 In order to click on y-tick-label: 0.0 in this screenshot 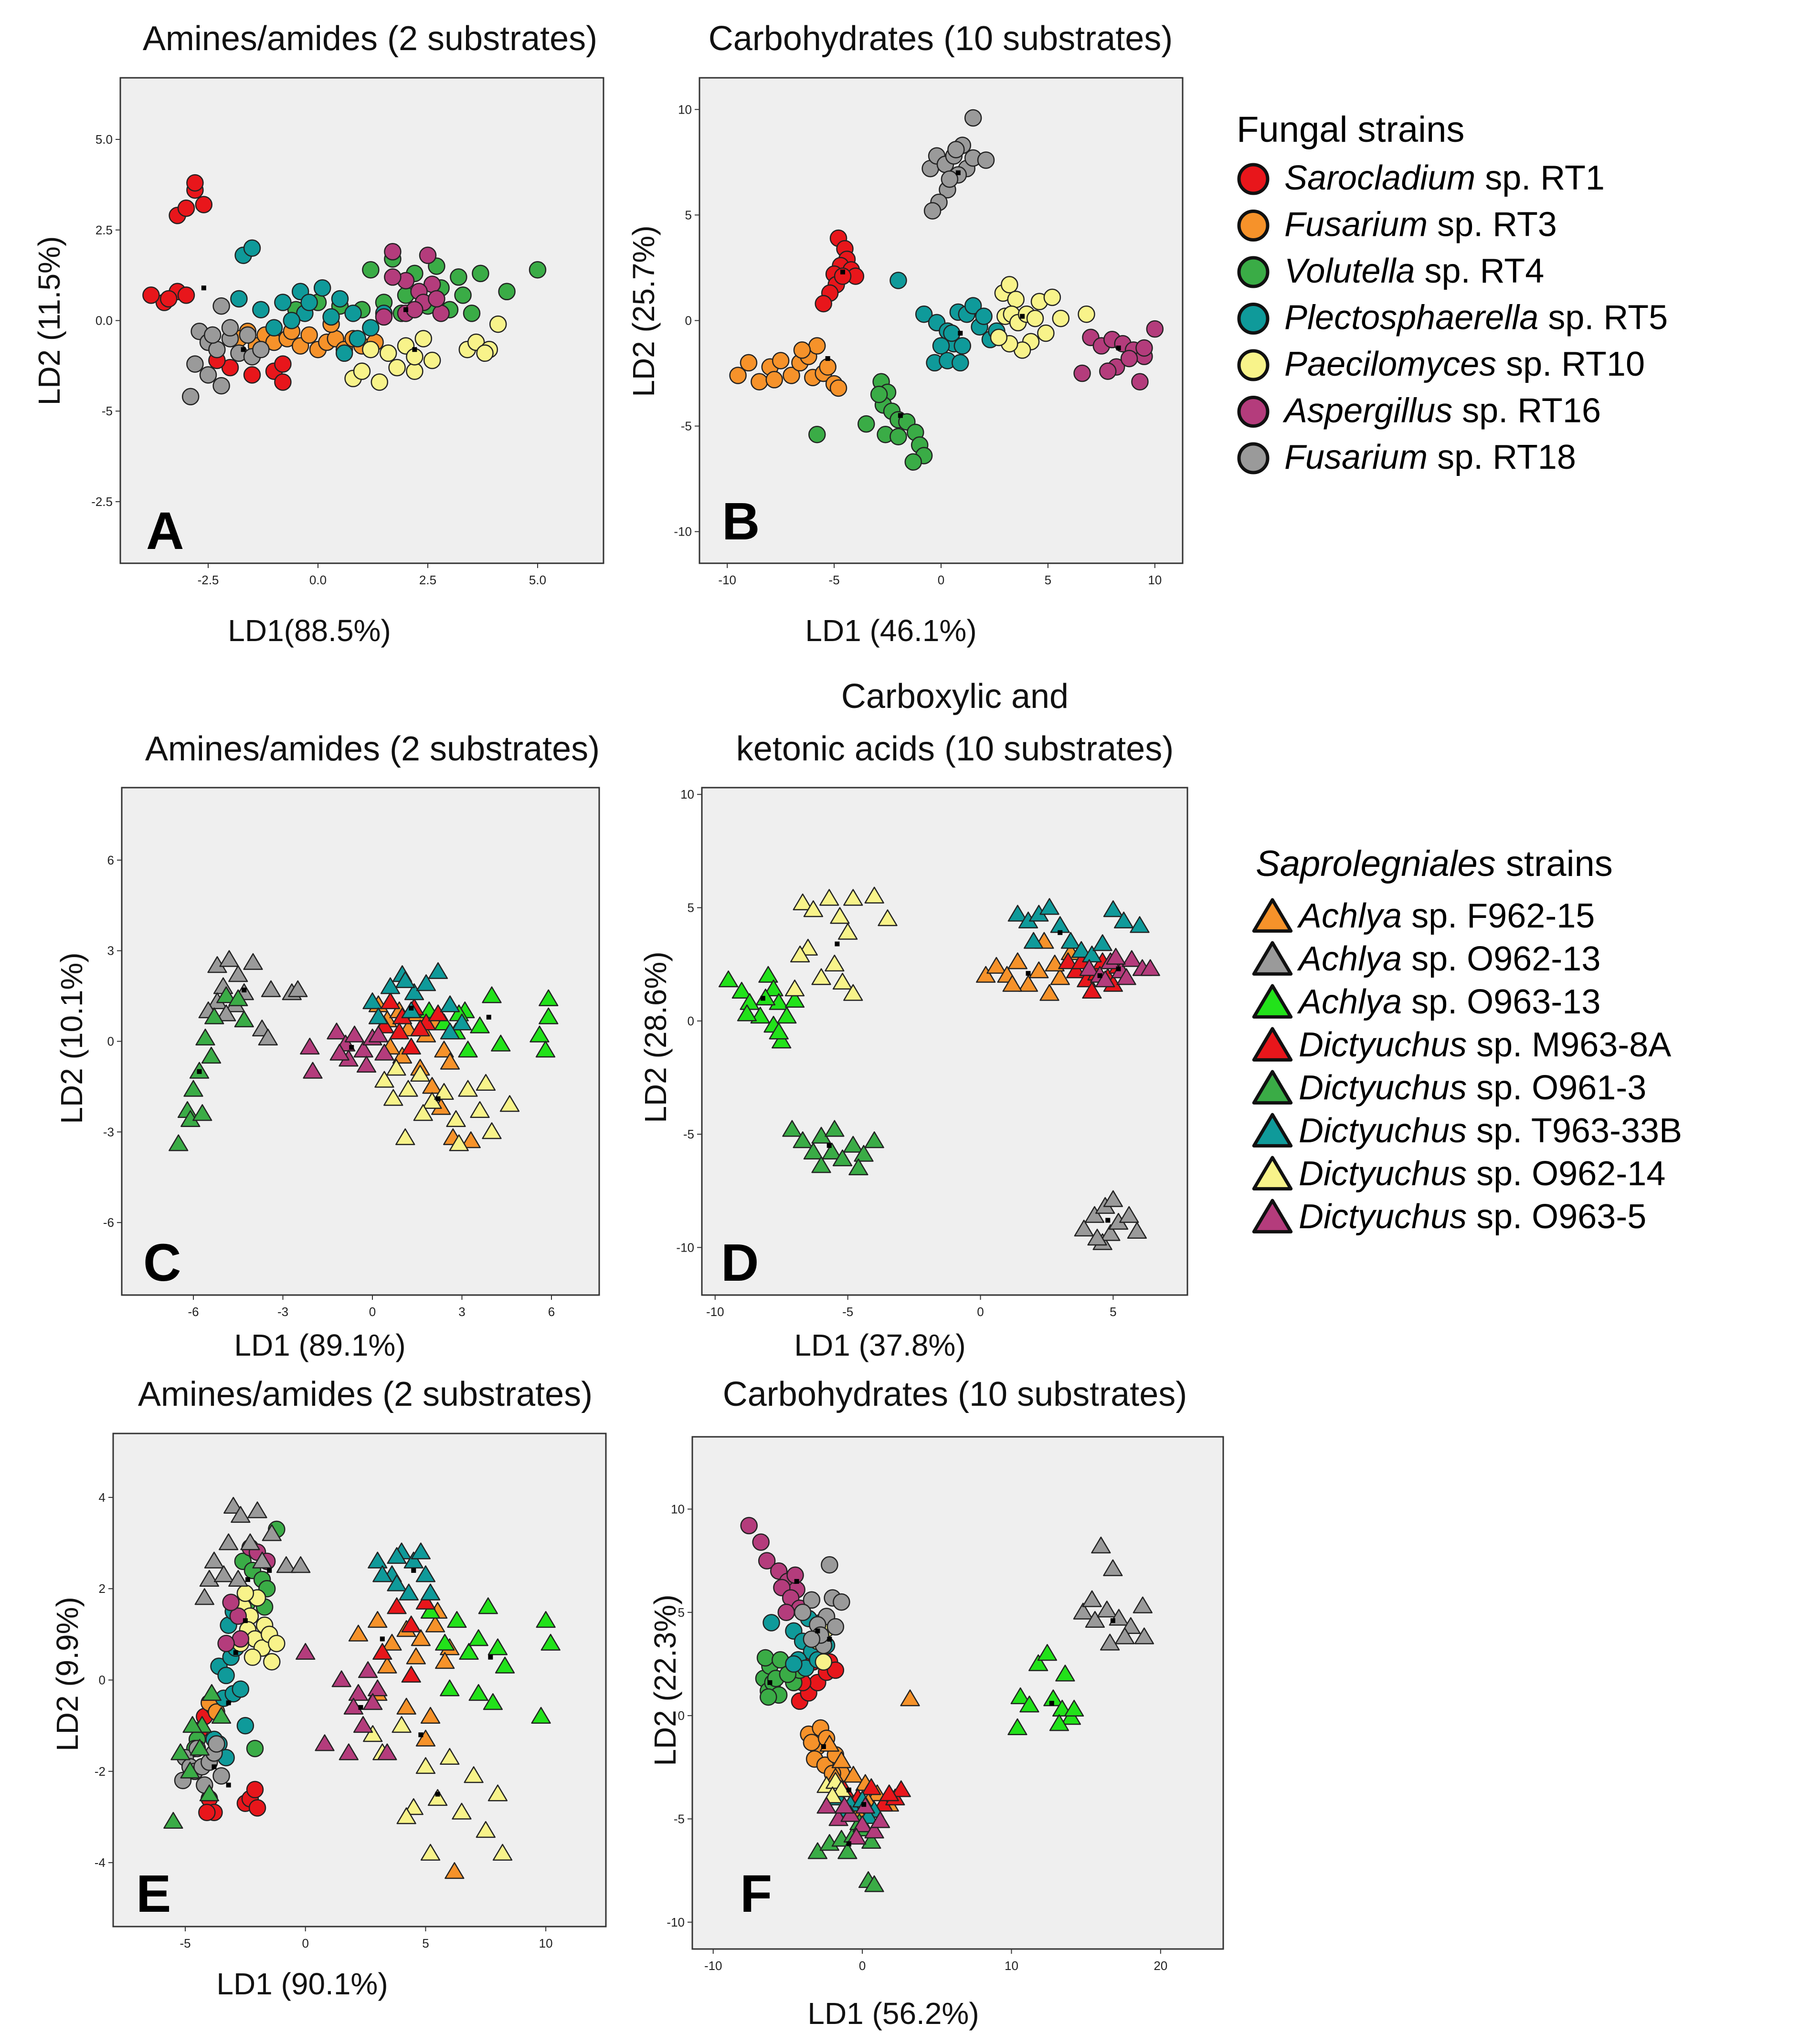, I will do `click(104, 321)`.